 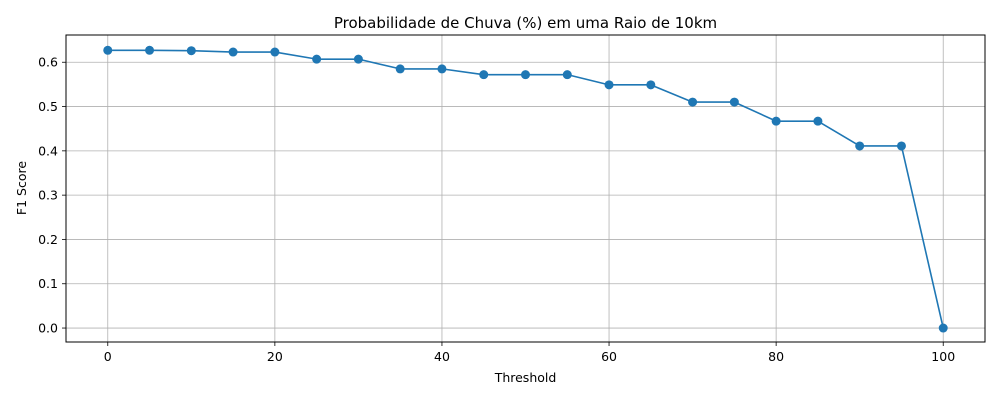 What do you see at coordinates (48, 106) in the screenshot?
I see `y-tick-label: 0.5` at bounding box center [48, 106].